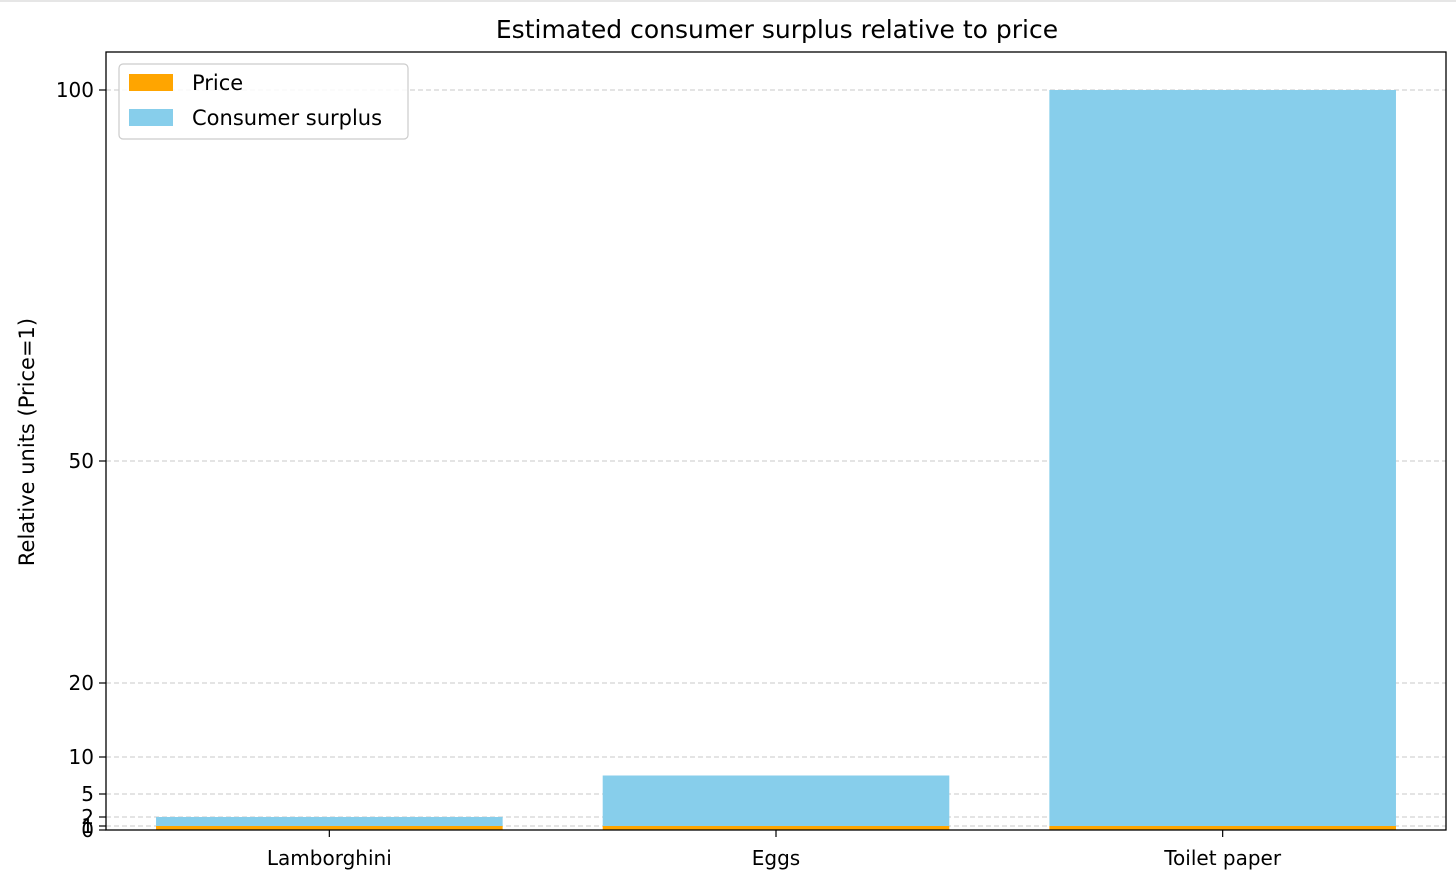  Describe the element at coordinates (81, 461) in the screenshot. I see `y-tick-label: 50` at that location.